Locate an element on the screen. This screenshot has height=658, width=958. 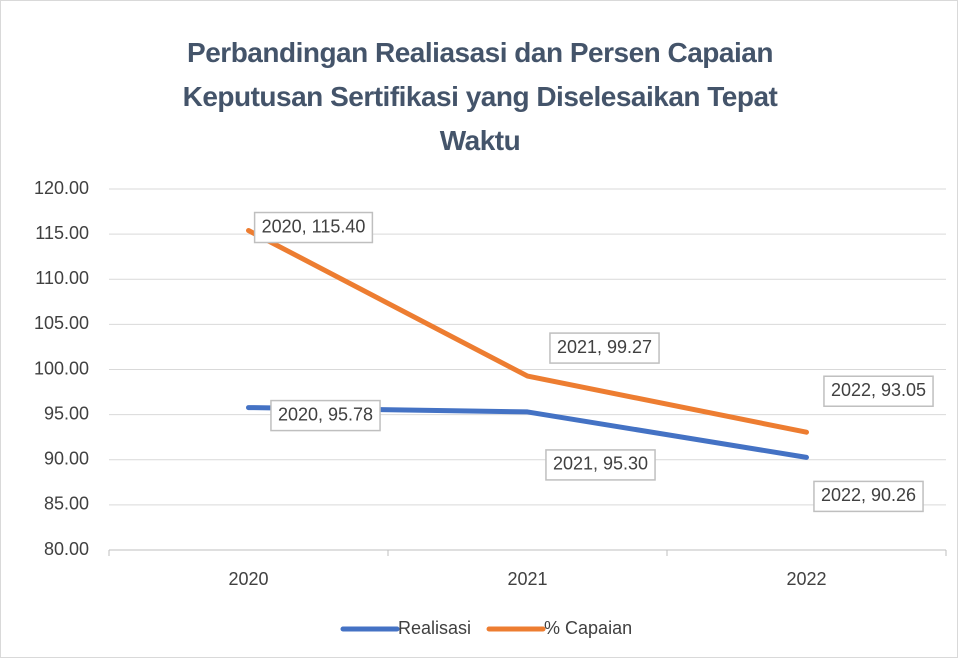
legend-label: % Capaian is located at coordinates (588, 628).